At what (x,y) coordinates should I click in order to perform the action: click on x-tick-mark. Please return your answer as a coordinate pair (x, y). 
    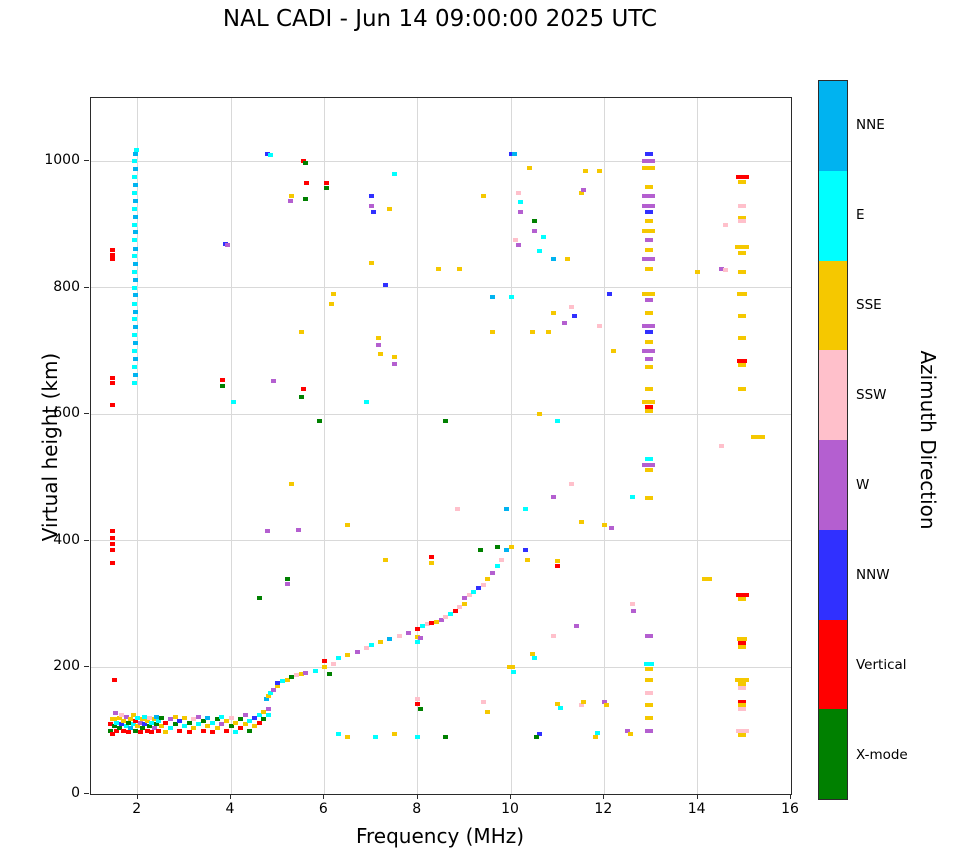
    Looking at the image, I should click on (137, 796).